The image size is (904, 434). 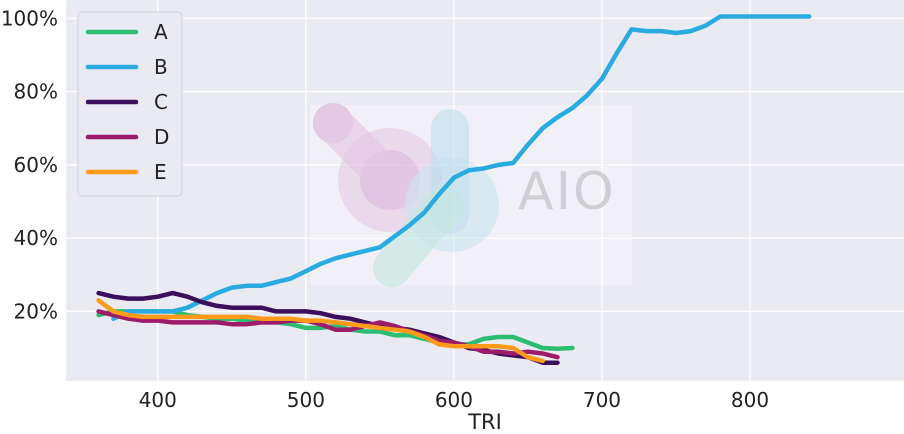 What do you see at coordinates (126, 67) in the screenshot?
I see `legend-item-b: B` at bounding box center [126, 67].